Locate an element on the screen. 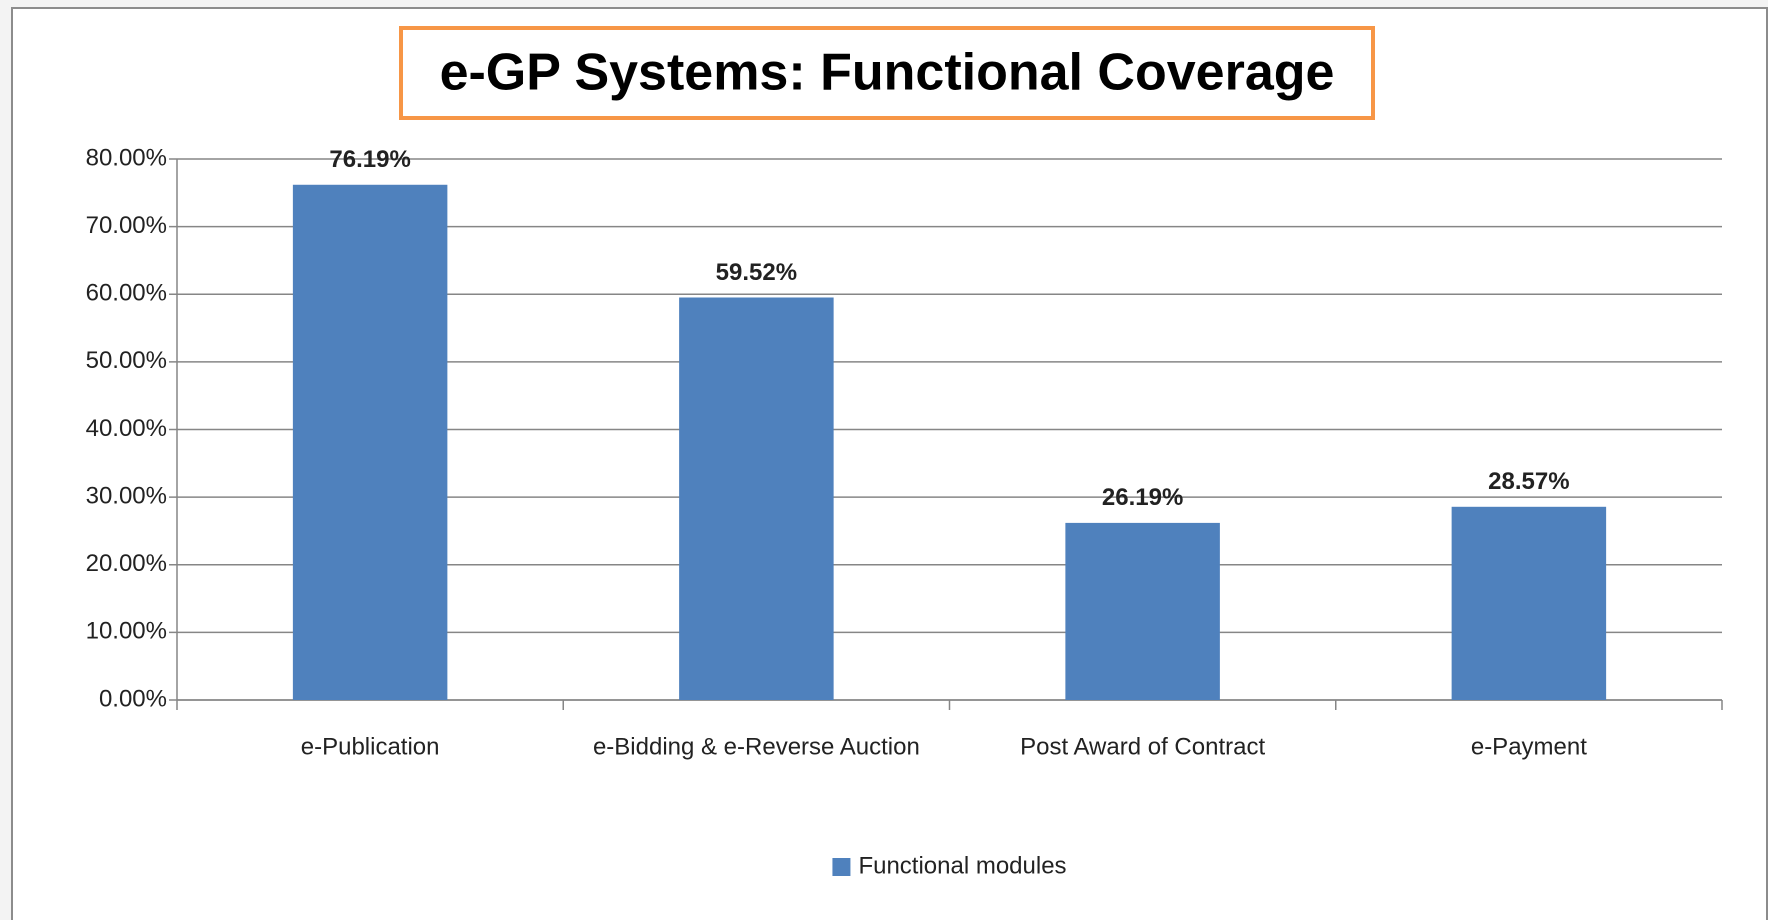  y-tick-label: 70.00% is located at coordinates (126, 225).